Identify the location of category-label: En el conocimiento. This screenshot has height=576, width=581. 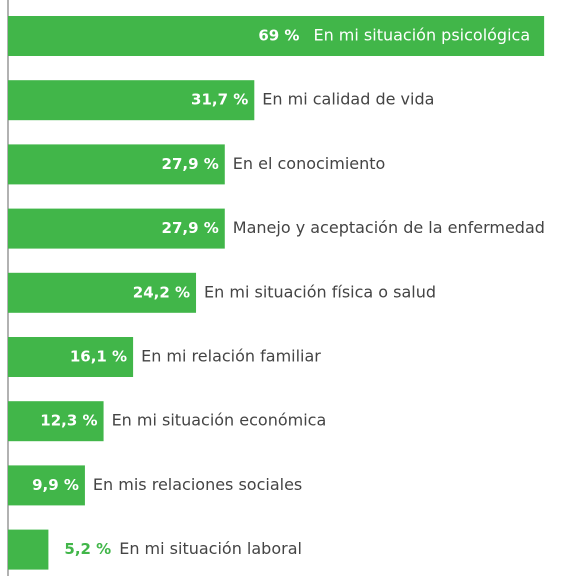
(309, 163).